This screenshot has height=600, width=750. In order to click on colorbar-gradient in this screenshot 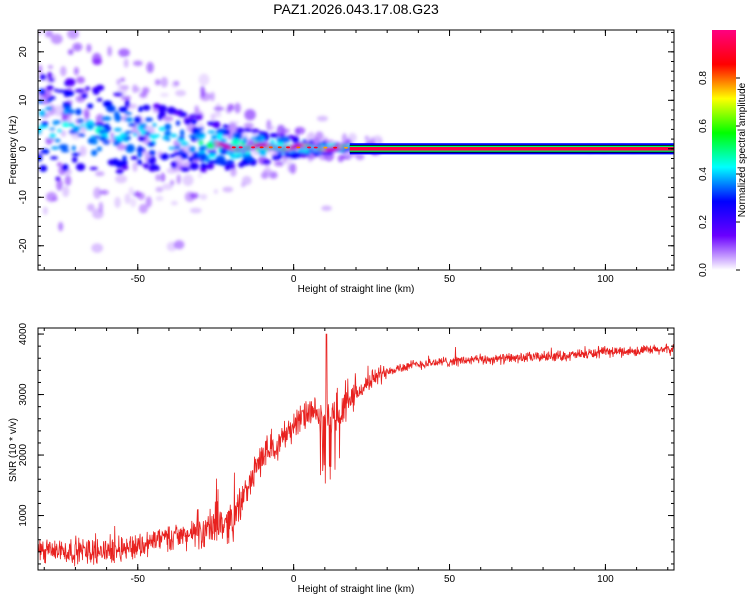, I will do `click(724, 150)`.